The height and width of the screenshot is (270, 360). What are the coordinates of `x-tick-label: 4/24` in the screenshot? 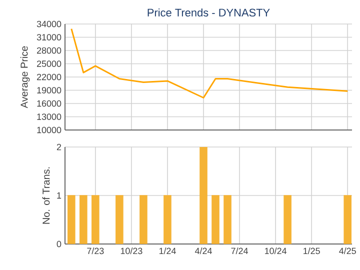 It's located at (203, 251).